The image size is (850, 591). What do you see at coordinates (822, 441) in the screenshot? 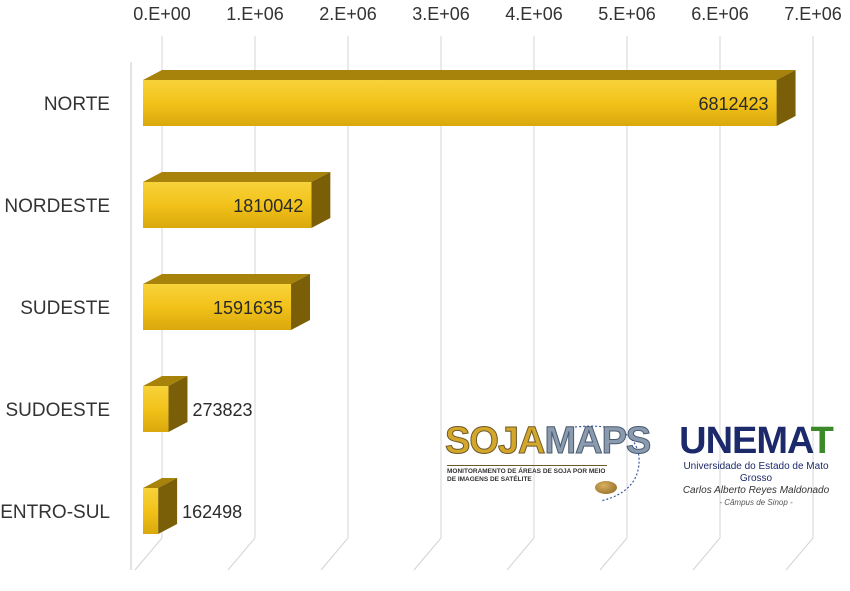
I see `unemat-word-b: T` at bounding box center [822, 441].